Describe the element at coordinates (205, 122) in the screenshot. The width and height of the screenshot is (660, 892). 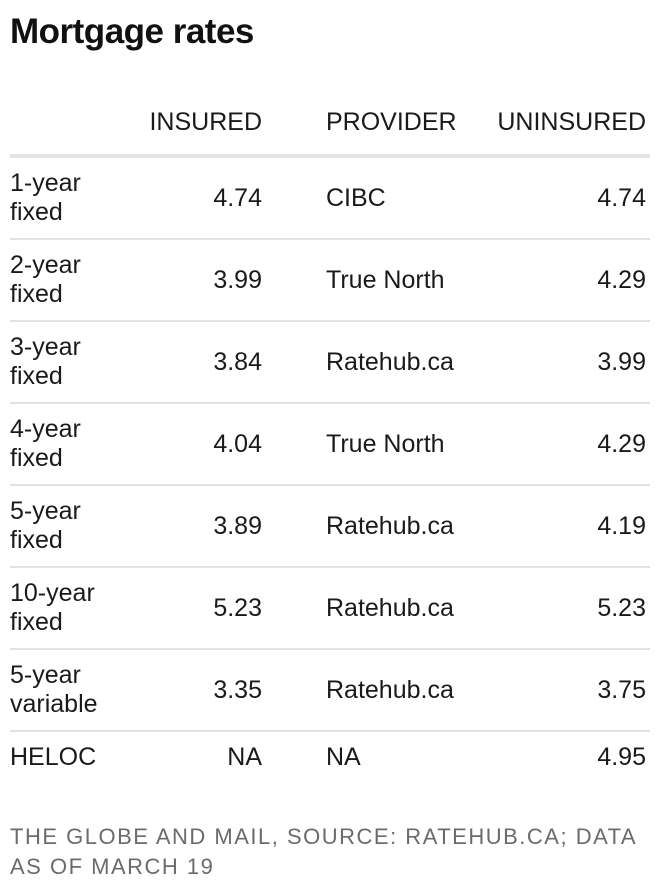
I see `column-header-insured: INSURED` at that location.